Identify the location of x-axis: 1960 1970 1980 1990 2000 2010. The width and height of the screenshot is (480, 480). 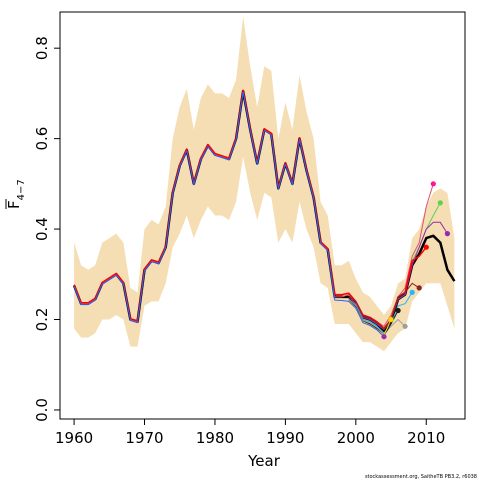
(250, 433).